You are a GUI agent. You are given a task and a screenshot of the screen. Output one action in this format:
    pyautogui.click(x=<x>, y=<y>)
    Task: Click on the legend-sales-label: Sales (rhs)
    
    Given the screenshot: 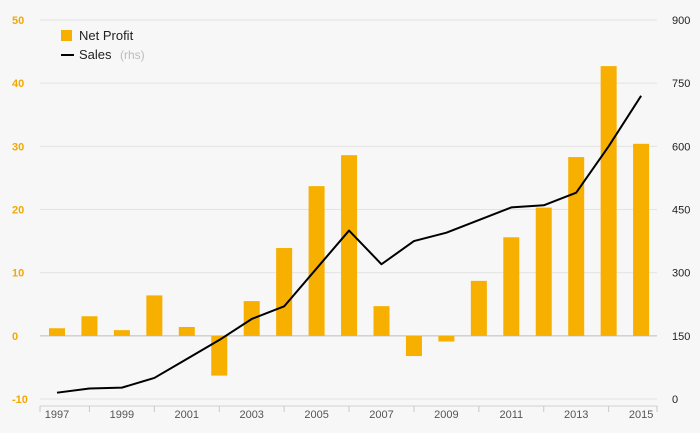 What is the action you would take?
    pyautogui.click(x=112, y=54)
    